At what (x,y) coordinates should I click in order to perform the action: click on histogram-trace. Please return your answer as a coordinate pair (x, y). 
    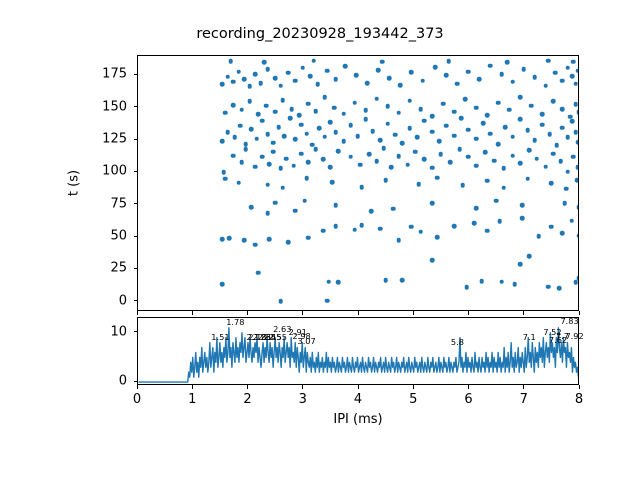
    Looking at the image, I should click on (358, 355).